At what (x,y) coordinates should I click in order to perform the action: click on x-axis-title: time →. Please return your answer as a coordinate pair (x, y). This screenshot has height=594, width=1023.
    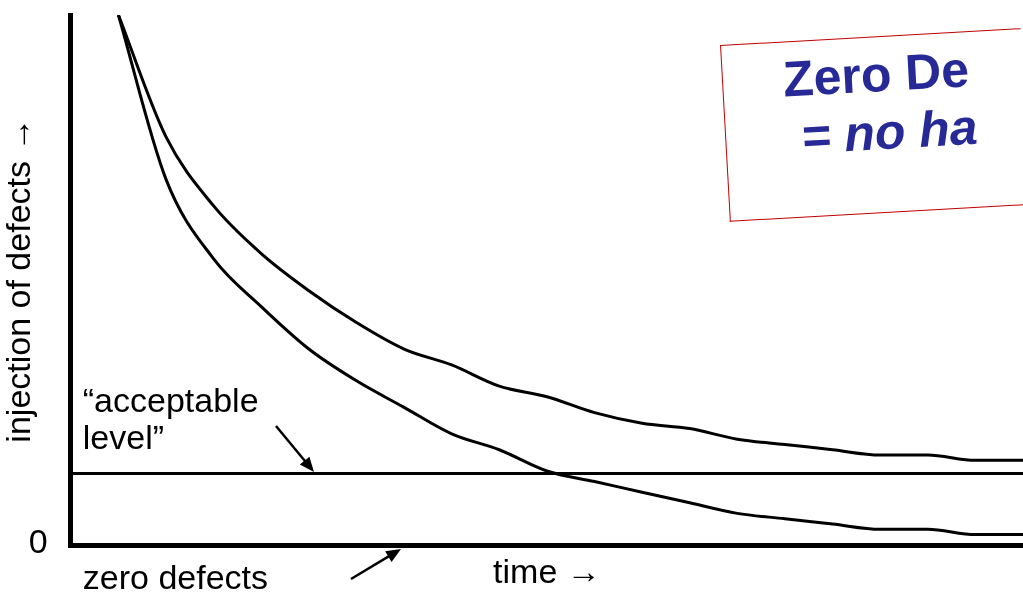
    Looking at the image, I should click on (547, 570).